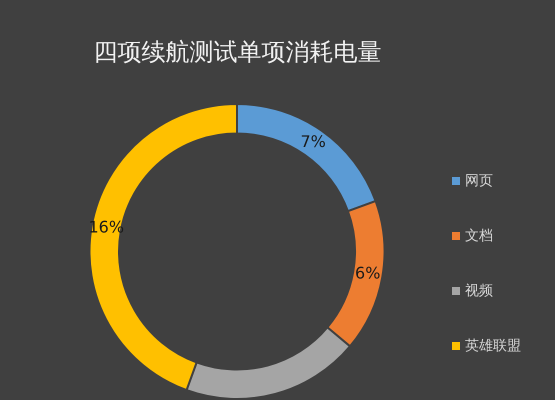 This screenshot has height=400, width=555. Describe the element at coordinates (479, 291) in the screenshot. I see `legend-label: 视频` at that location.